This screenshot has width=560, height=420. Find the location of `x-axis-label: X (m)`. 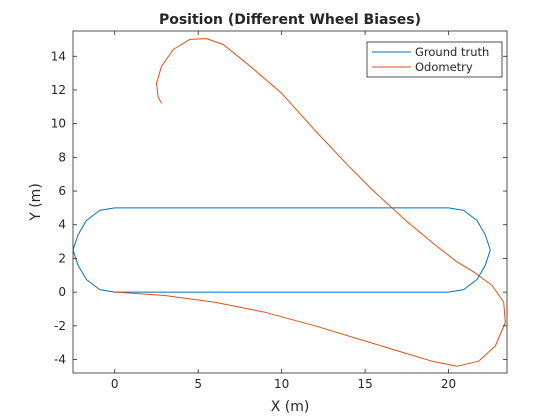

x-axis-label: X (m) is located at coordinates (290, 407).